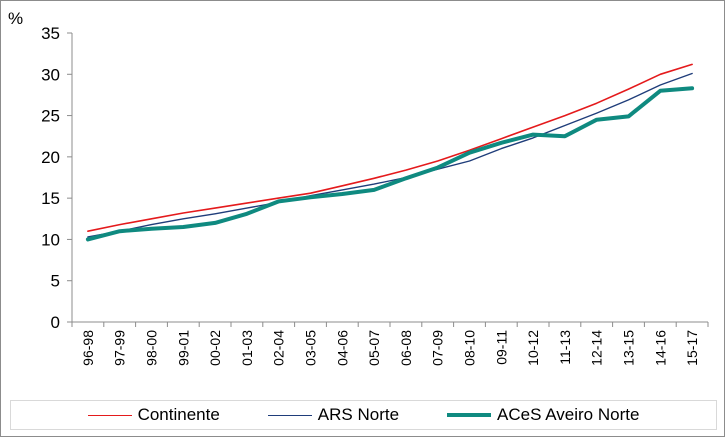 The height and width of the screenshot is (437, 725). What do you see at coordinates (152, 348) in the screenshot?
I see `x-tick-label: 98-00` at bounding box center [152, 348].